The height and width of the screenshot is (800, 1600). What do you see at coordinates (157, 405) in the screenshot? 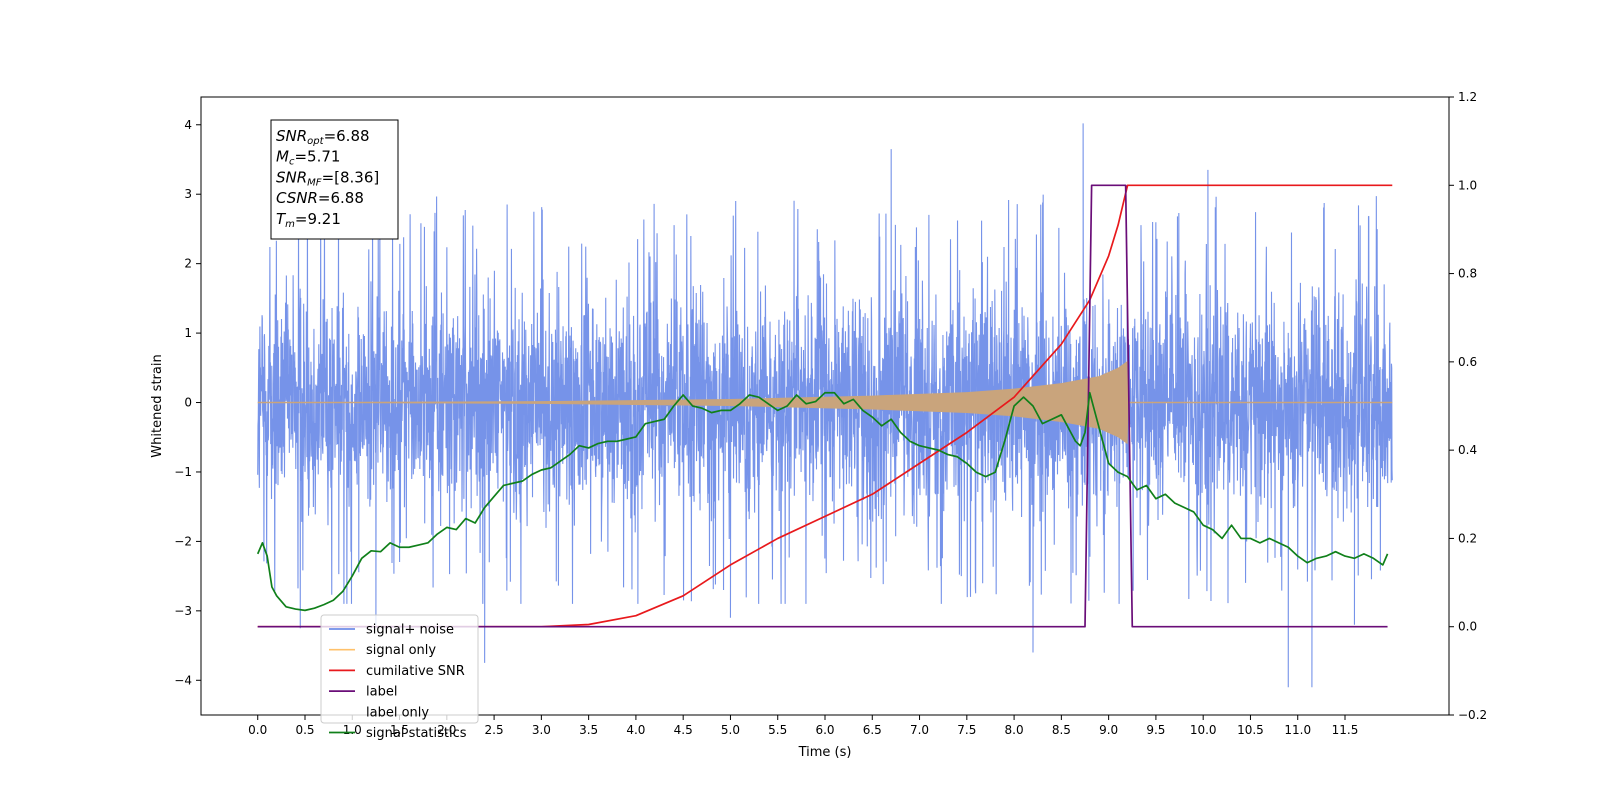
I see `y-axis-left-label: Whitened strain` at bounding box center [157, 405].